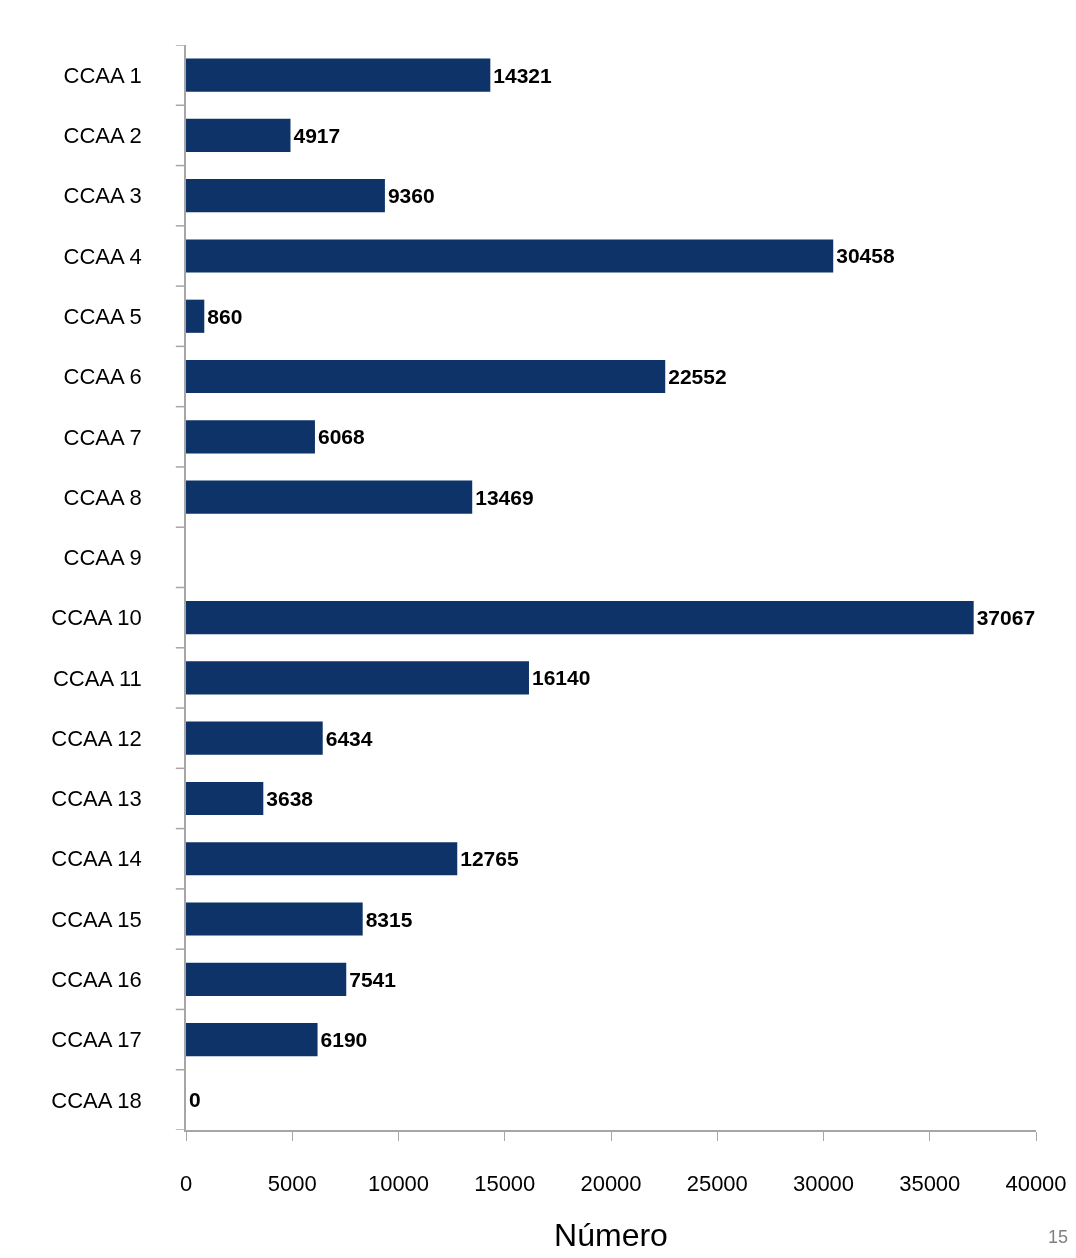 The image size is (1076, 1258). Describe the element at coordinates (341, 437) in the screenshot. I see `data-label: 6068` at that location.